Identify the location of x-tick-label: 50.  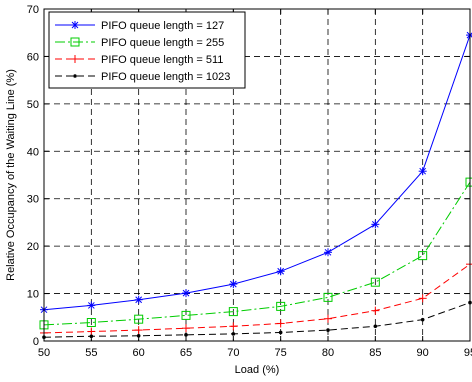
(44, 353).